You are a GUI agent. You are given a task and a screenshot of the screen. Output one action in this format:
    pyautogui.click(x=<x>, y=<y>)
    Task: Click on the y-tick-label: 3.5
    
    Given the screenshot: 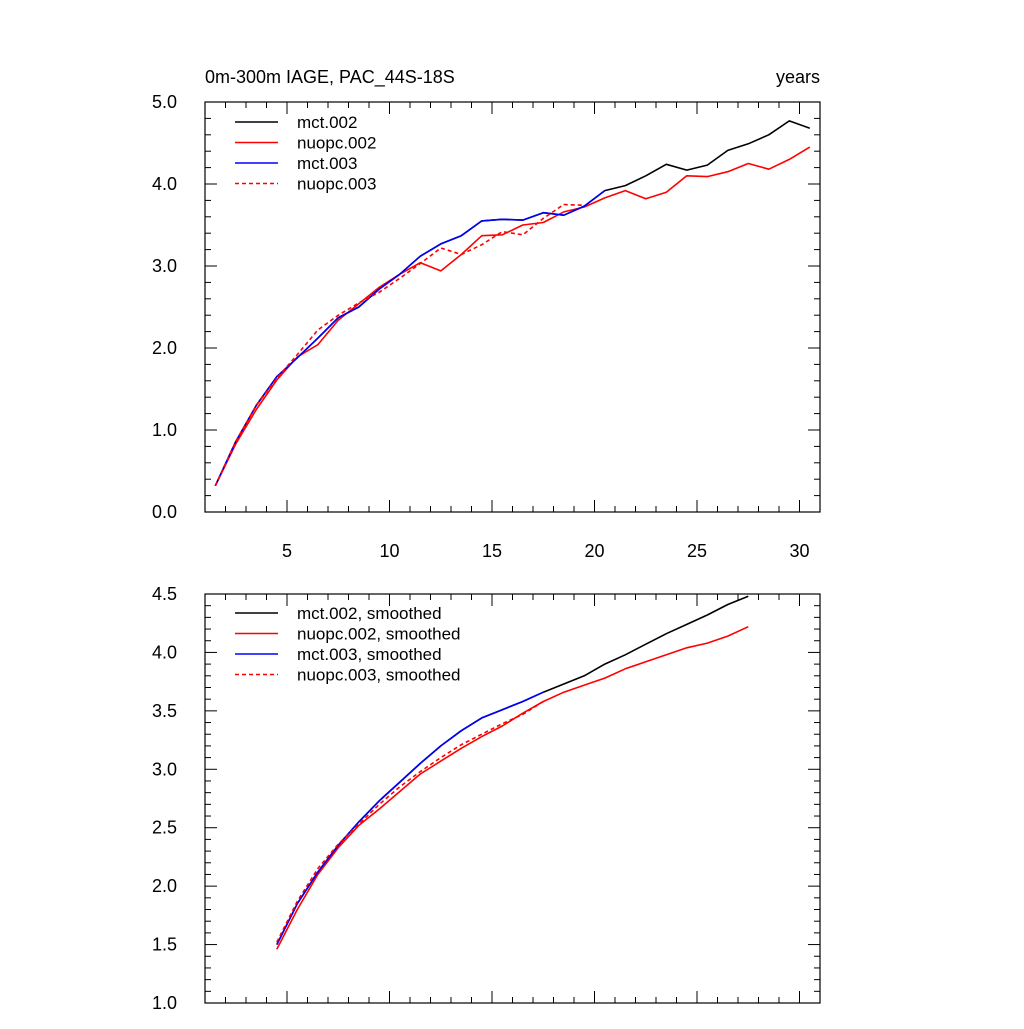 What is the action you would take?
    pyautogui.click(x=164, y=711)
    